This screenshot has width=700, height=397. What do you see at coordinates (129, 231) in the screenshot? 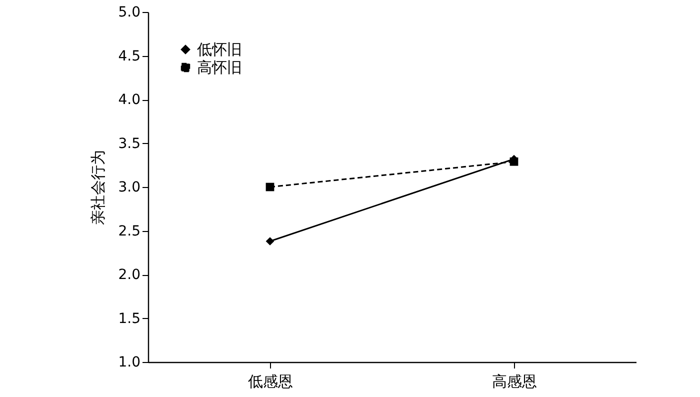
I see `y-tick-label: 2.5` at bounding box center [129, 231].